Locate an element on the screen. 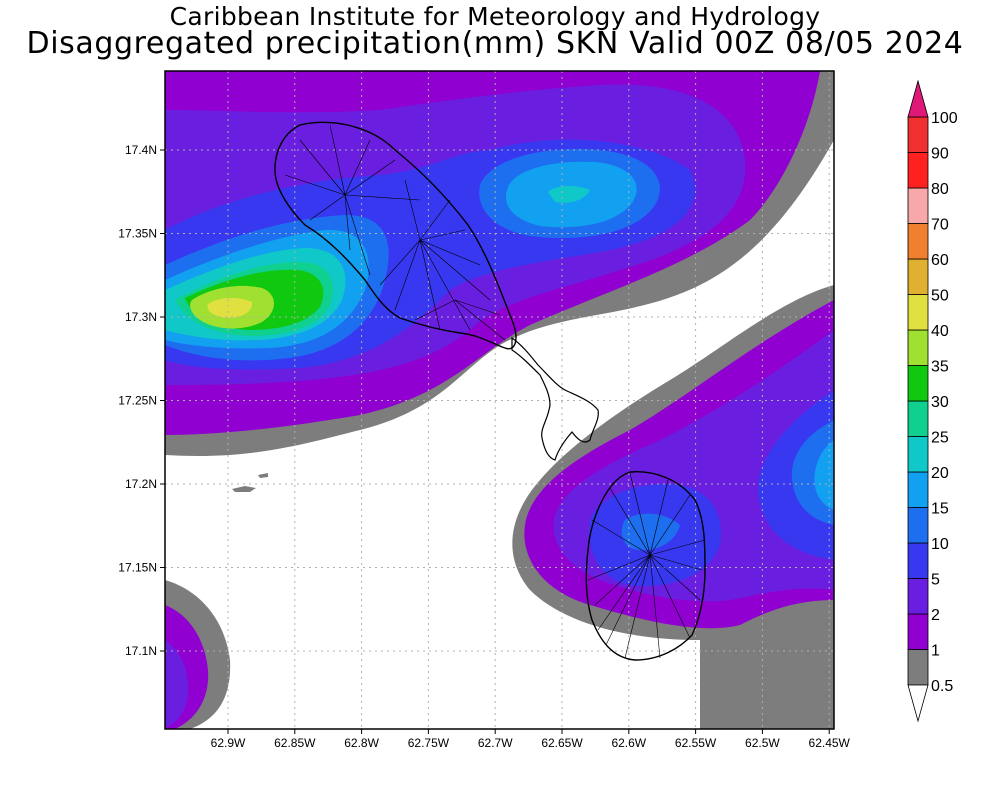 The image size is (1000, 800). x-tick-label: 62.65W is located at coordinates (562, 743).